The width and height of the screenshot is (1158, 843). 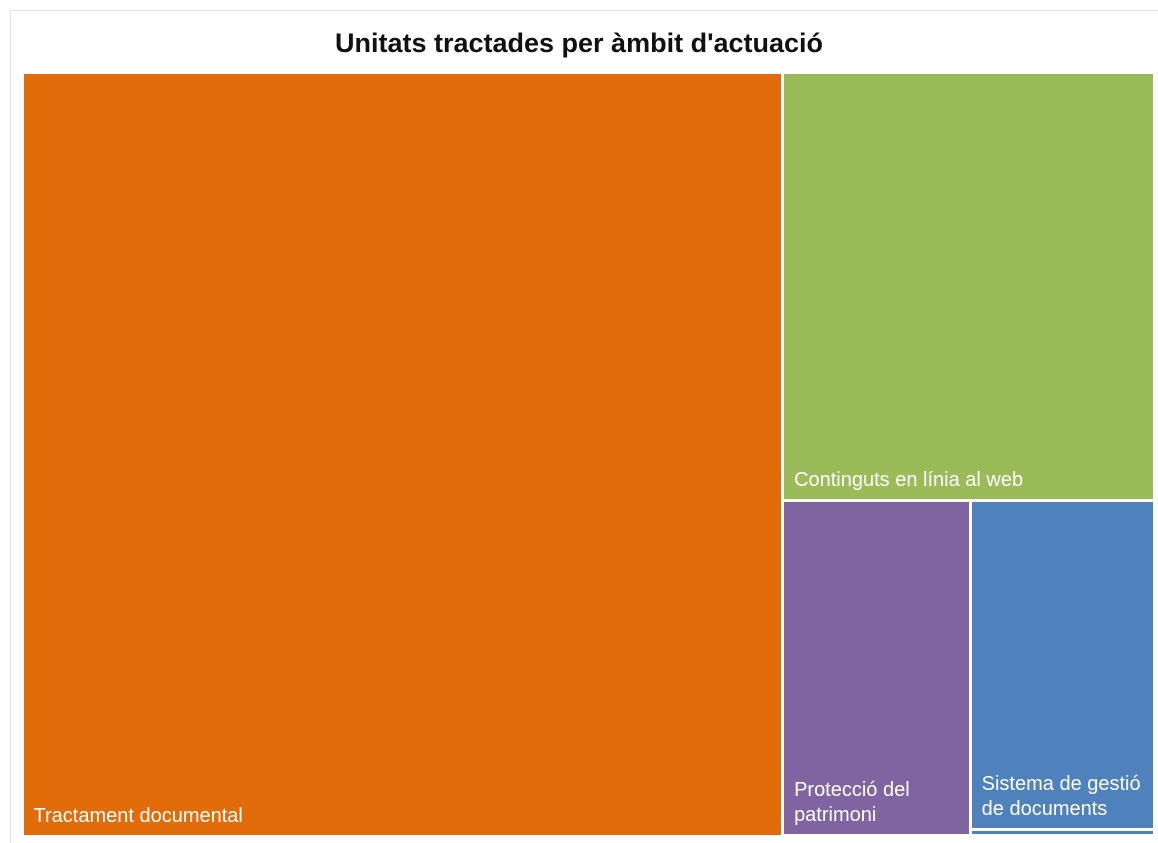 I want to click on cell-label: Sistema de gestió de documents, so click(x=1061, y=797).